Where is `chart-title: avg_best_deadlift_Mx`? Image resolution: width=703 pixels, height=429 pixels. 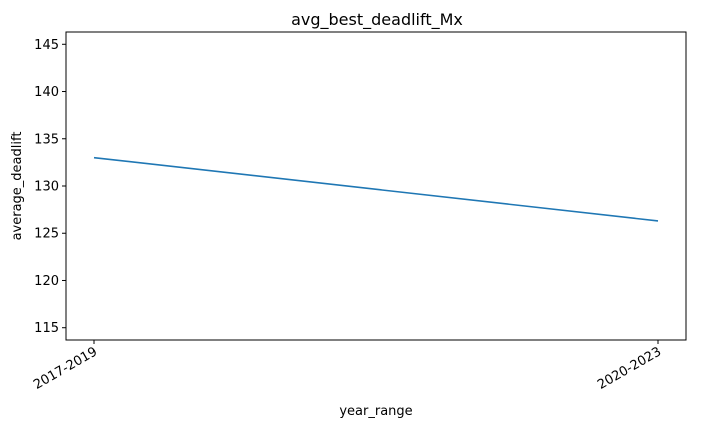 chart-title: avg_best_deadlift_Mx is located at coordinates (377, 20).